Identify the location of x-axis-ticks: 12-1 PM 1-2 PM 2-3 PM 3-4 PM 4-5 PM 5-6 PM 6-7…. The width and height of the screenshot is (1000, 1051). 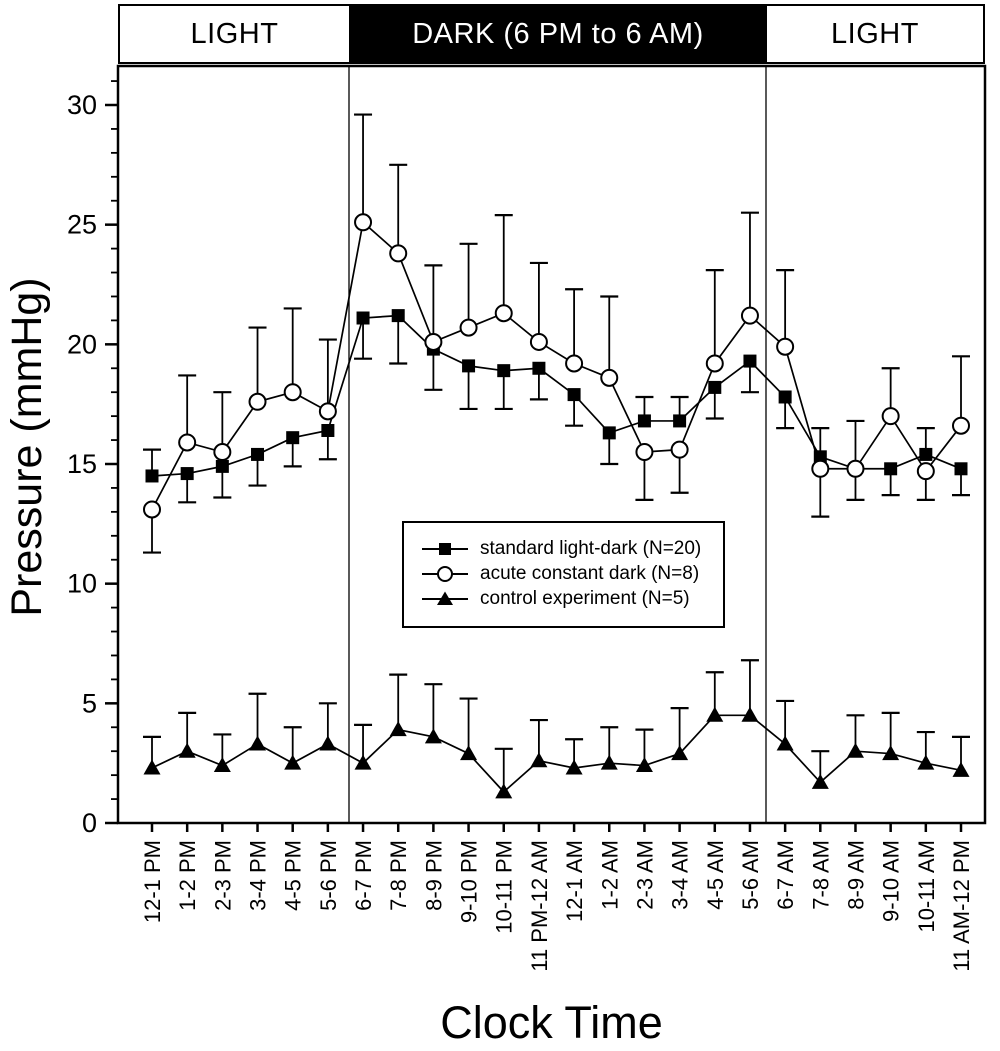
(557, 897).